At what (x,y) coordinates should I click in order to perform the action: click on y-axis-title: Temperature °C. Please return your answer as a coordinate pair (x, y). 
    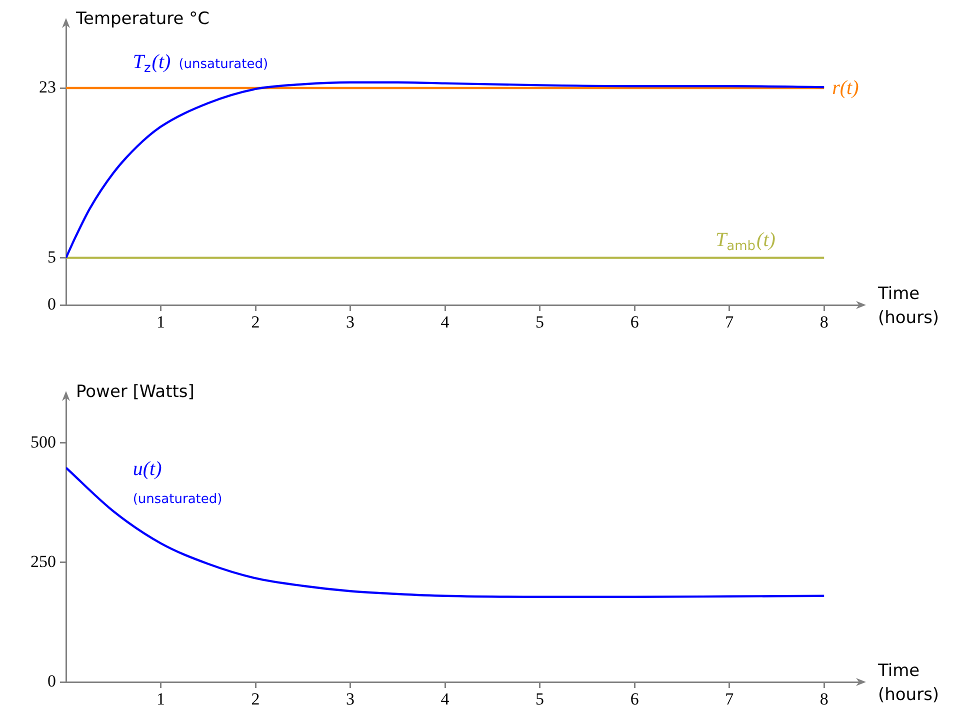
    Looking at the image, I should click on (142, 19).